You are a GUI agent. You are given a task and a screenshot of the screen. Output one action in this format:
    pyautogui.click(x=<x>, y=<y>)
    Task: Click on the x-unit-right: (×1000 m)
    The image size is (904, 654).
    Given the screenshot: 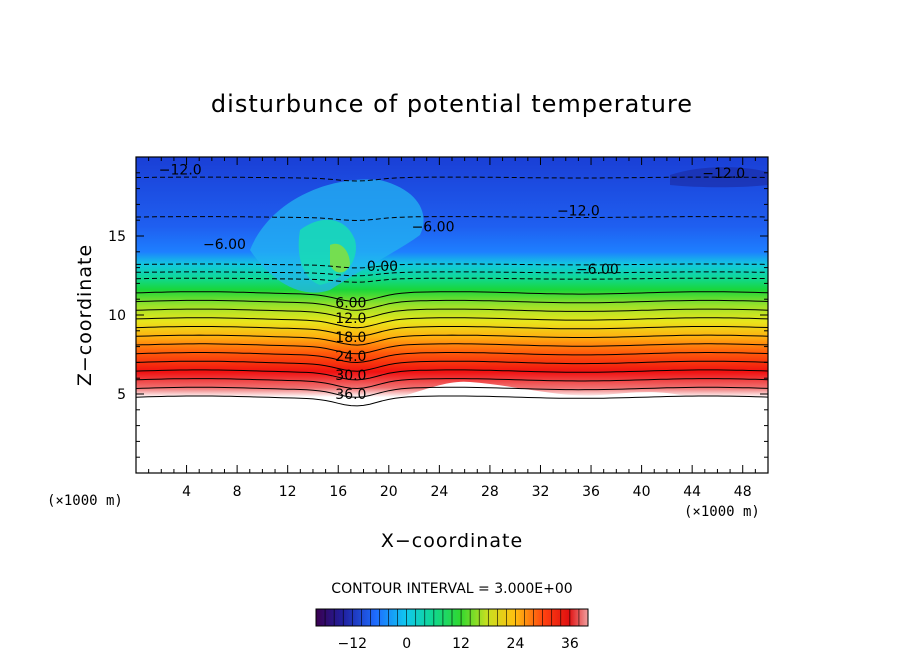 What is the action you would take?
    pyautogui.click(x=722, y=512)
    